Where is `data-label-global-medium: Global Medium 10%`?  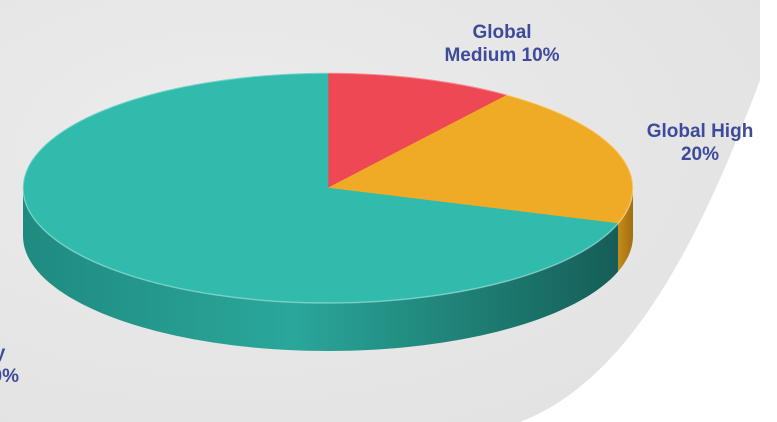 data-label-global-medium: Global Medium 10% is located at coordinates (502, 44).